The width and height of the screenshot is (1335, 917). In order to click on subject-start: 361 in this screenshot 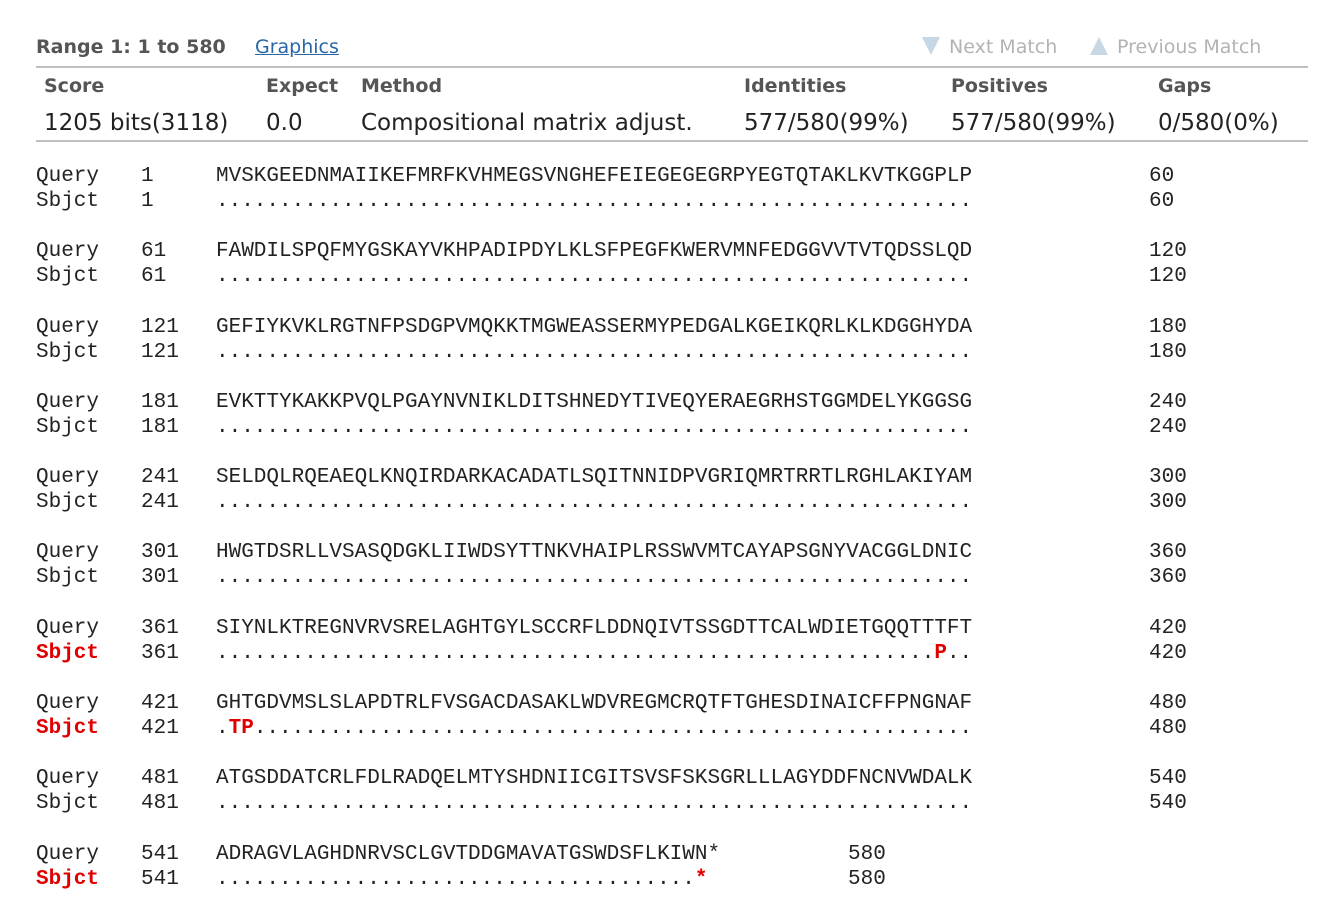, I will do `click(160, 653)`.